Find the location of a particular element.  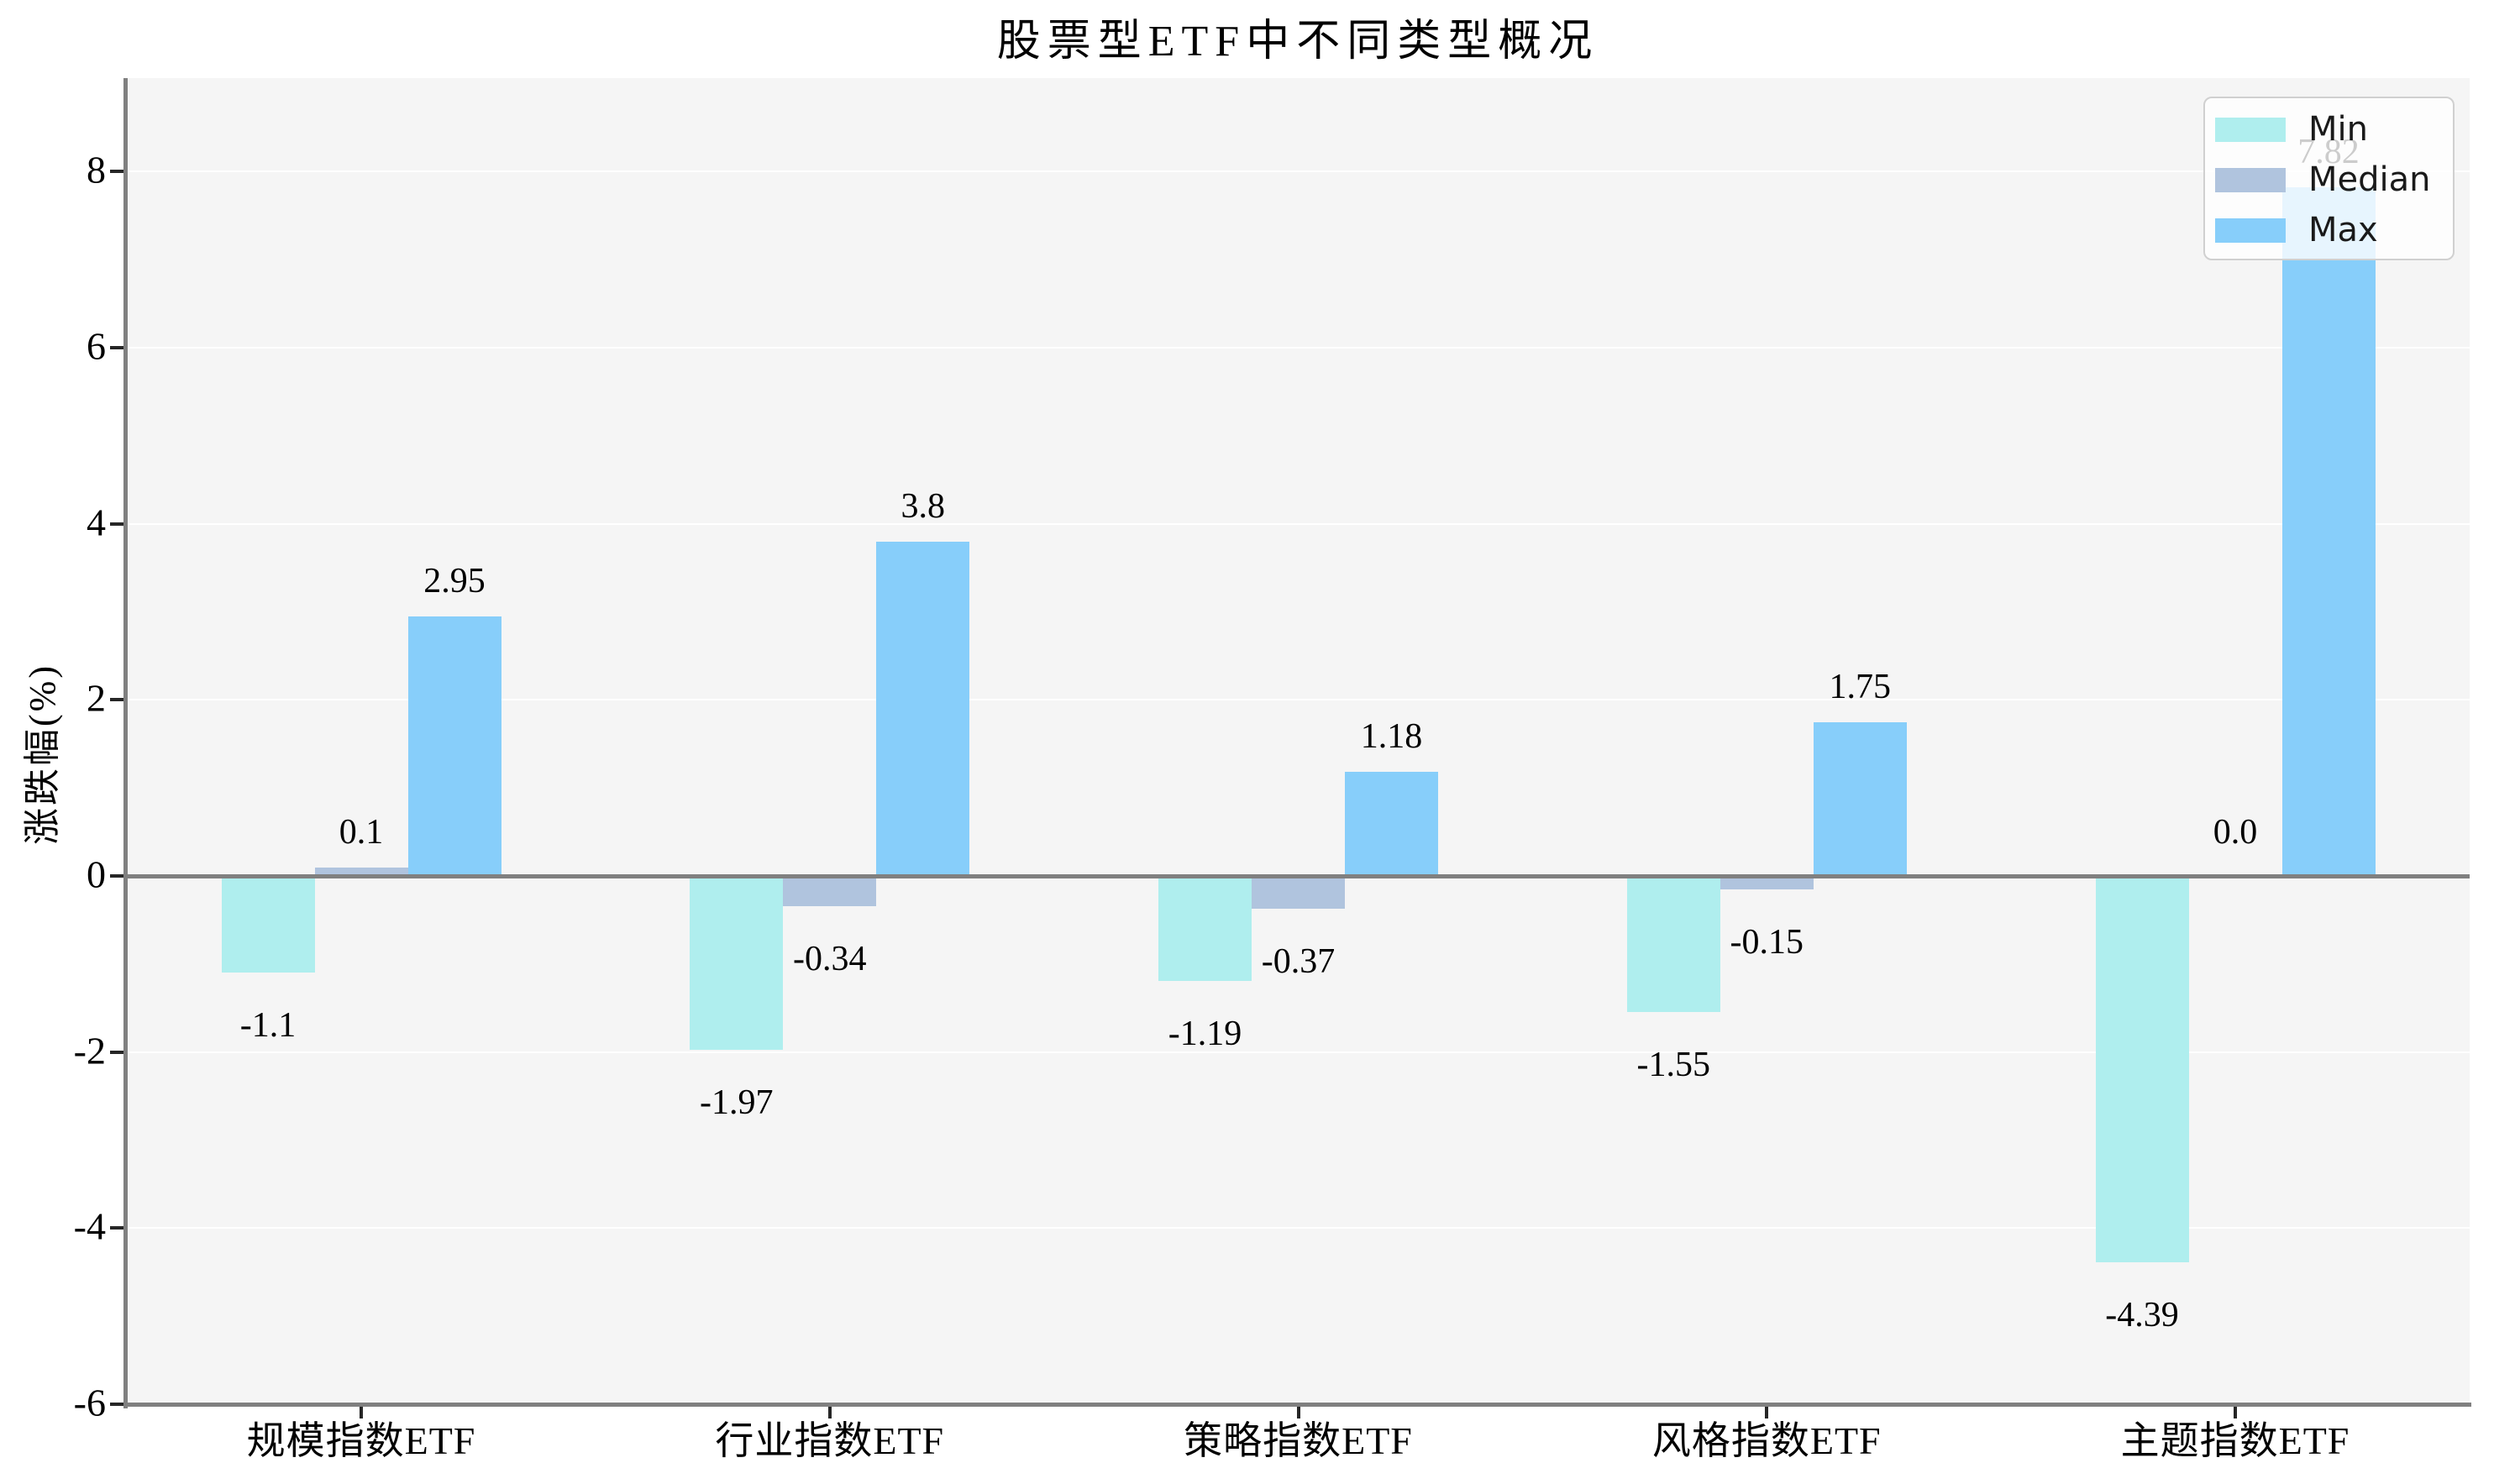

x-tick-label: 策略指数ETF is located at coordinates (1298, 1441).